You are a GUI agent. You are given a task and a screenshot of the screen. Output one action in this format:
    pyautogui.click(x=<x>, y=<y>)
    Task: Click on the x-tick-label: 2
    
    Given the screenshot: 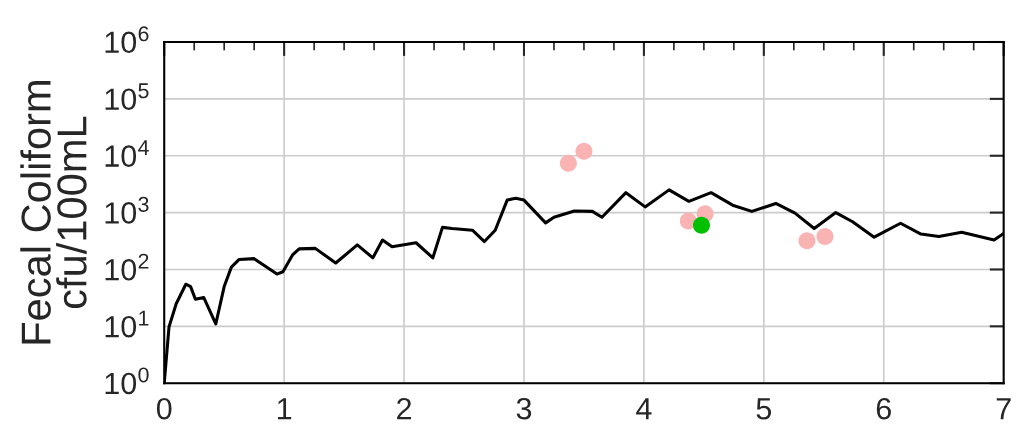 What is the action you would take?
    pyautogui.click(x=404, y=408)
    